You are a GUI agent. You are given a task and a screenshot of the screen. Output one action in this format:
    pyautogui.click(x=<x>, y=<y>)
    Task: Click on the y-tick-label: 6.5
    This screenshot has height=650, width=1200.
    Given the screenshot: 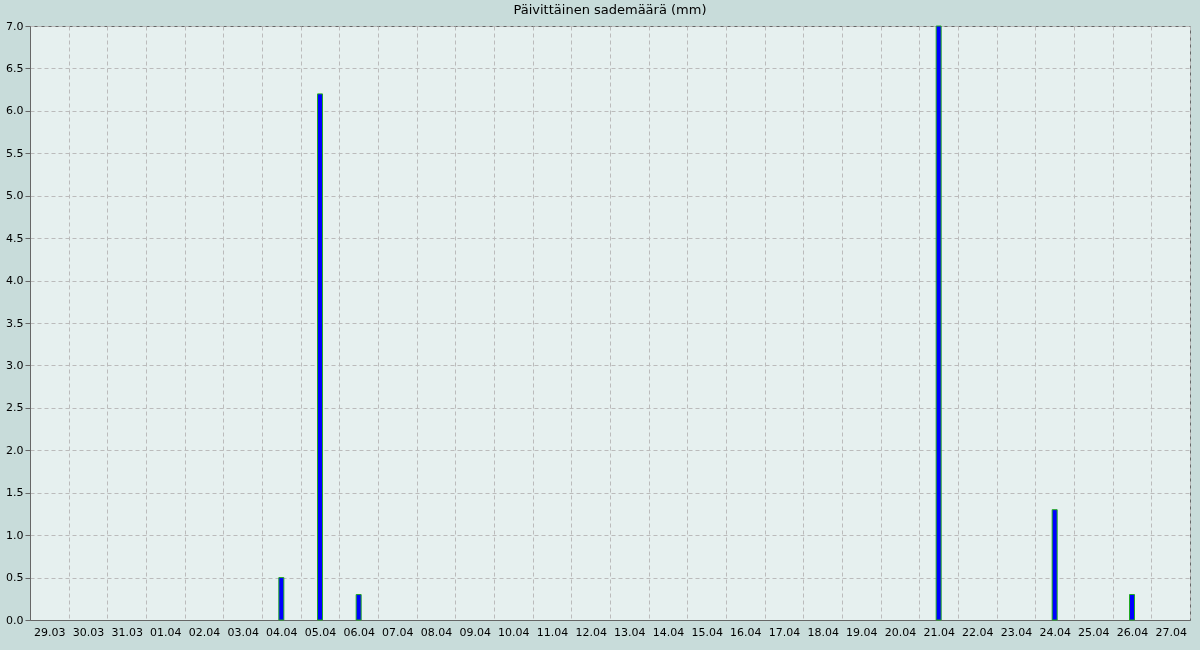 What is the action you would take?
    pyautogui.click(x=15, y=68)
    